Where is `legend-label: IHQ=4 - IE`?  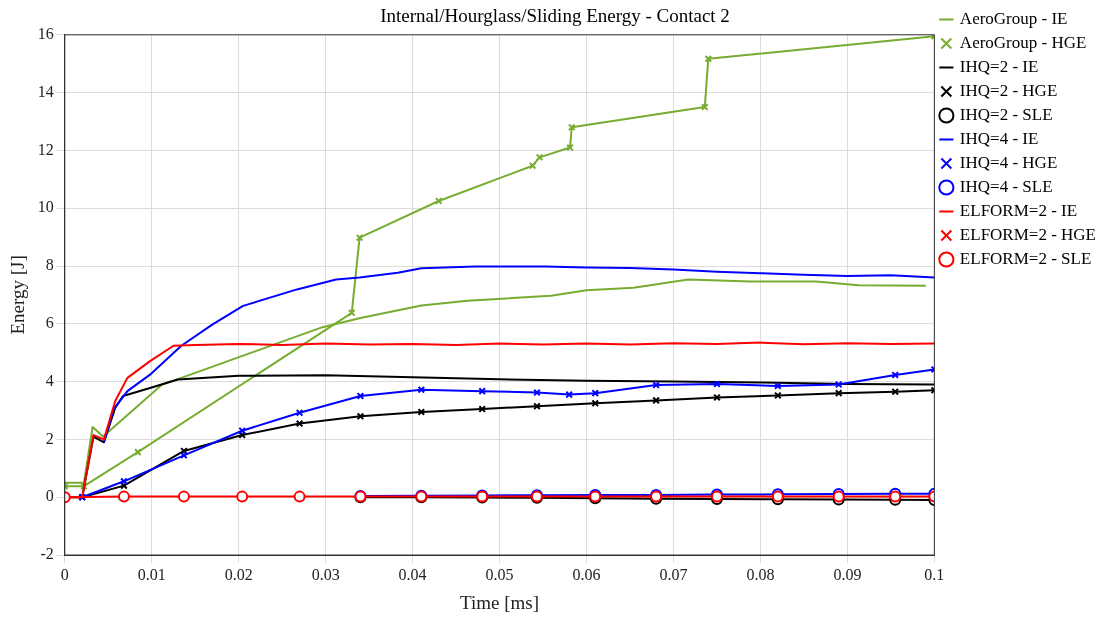
legend-label: IHQ=4 - IE is located at coordinates (999, 138).